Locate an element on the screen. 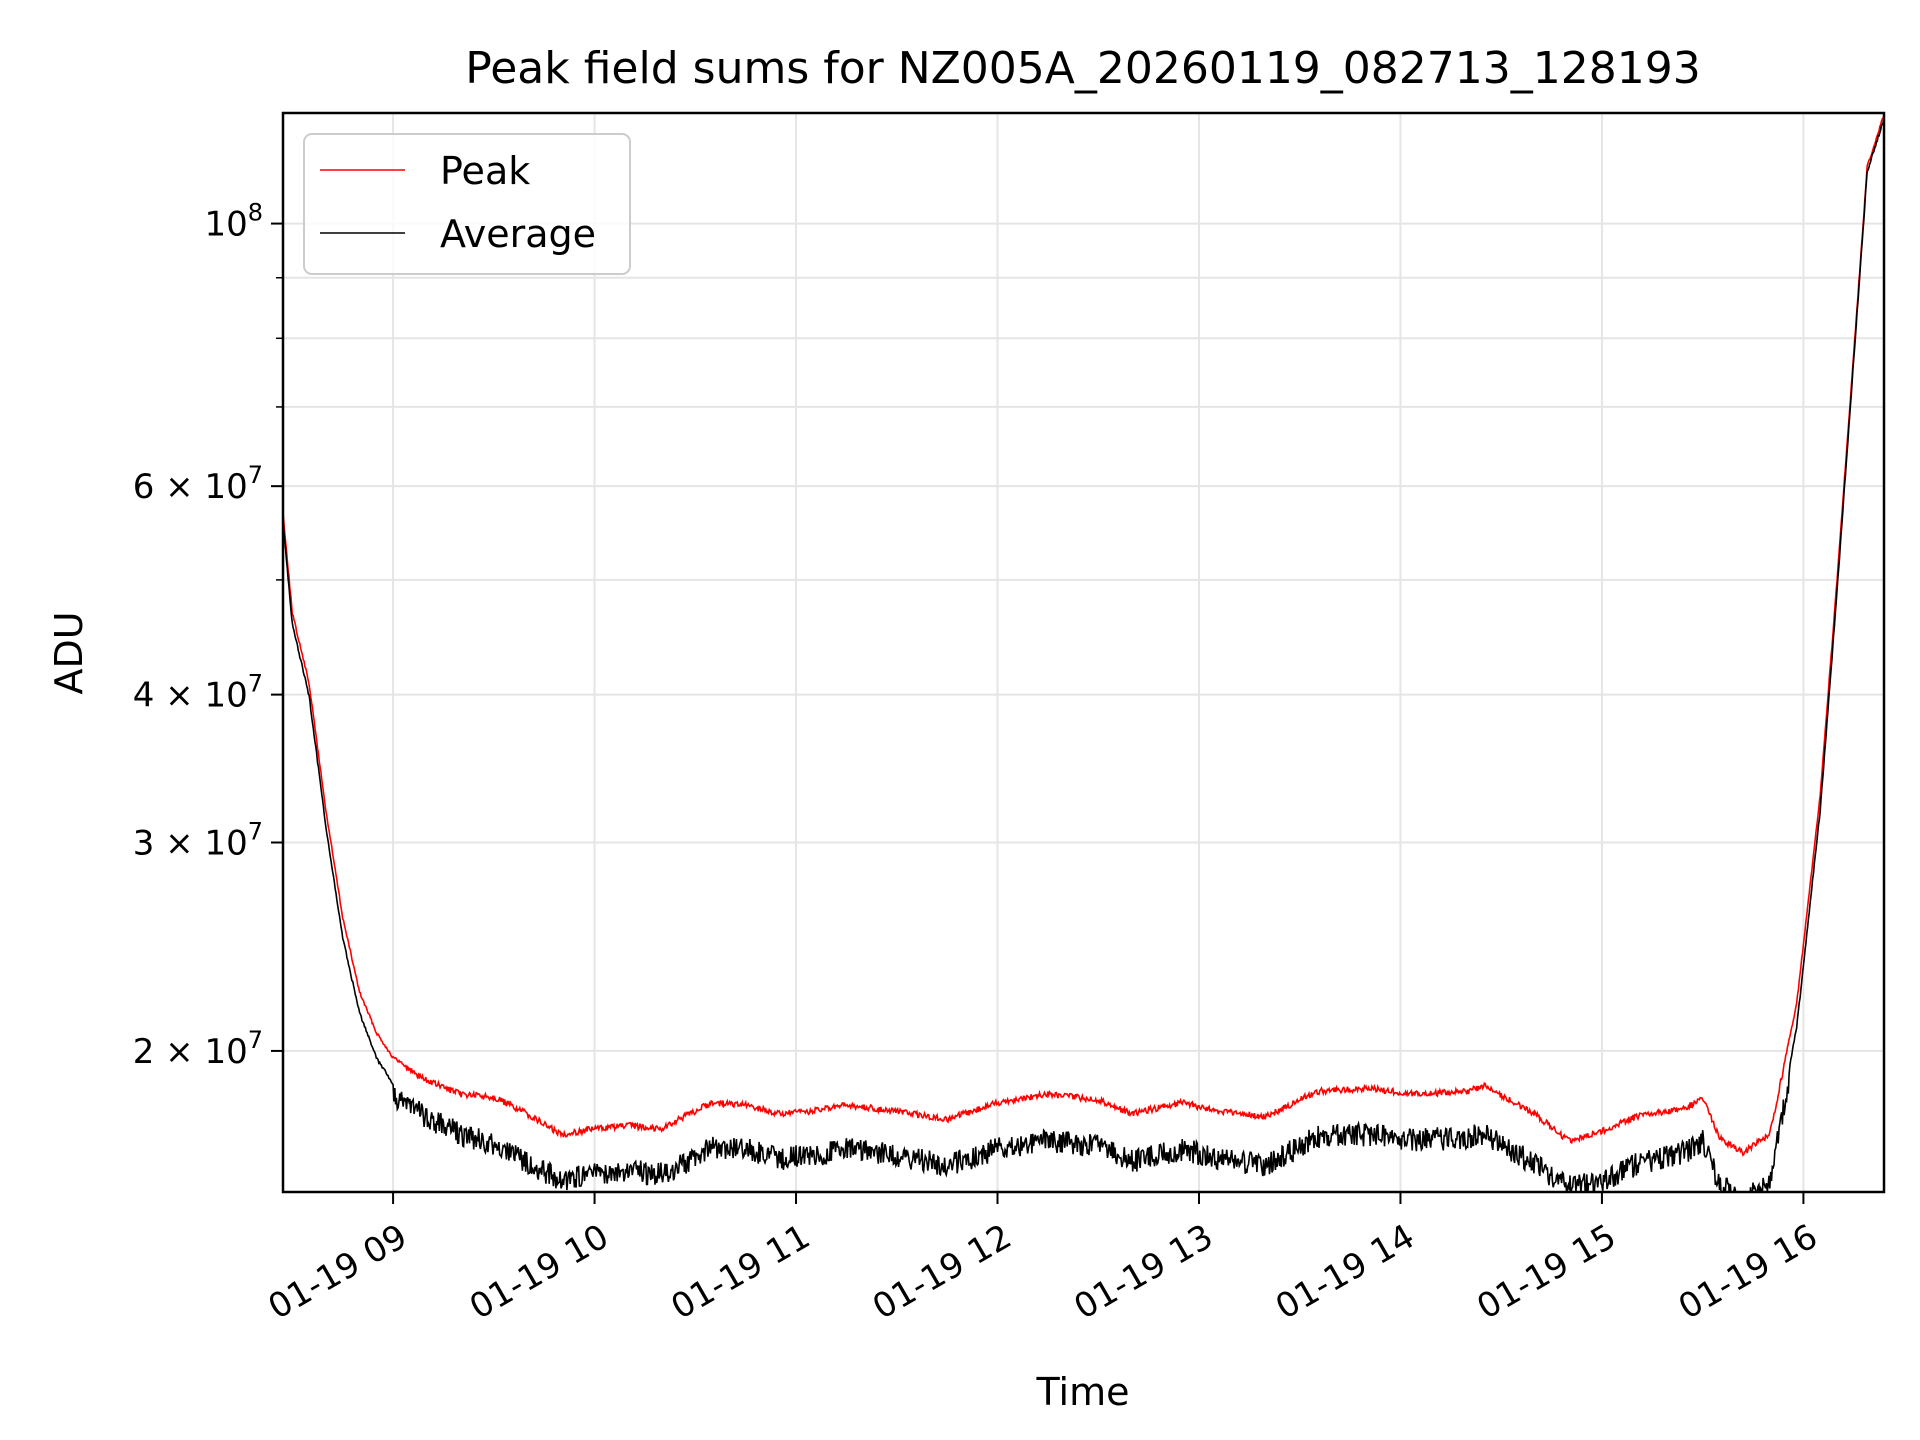 Image resolution: width=1920 pixels, height=1440 pixels. legend: Peak Average is located at coordinates (467, 204).